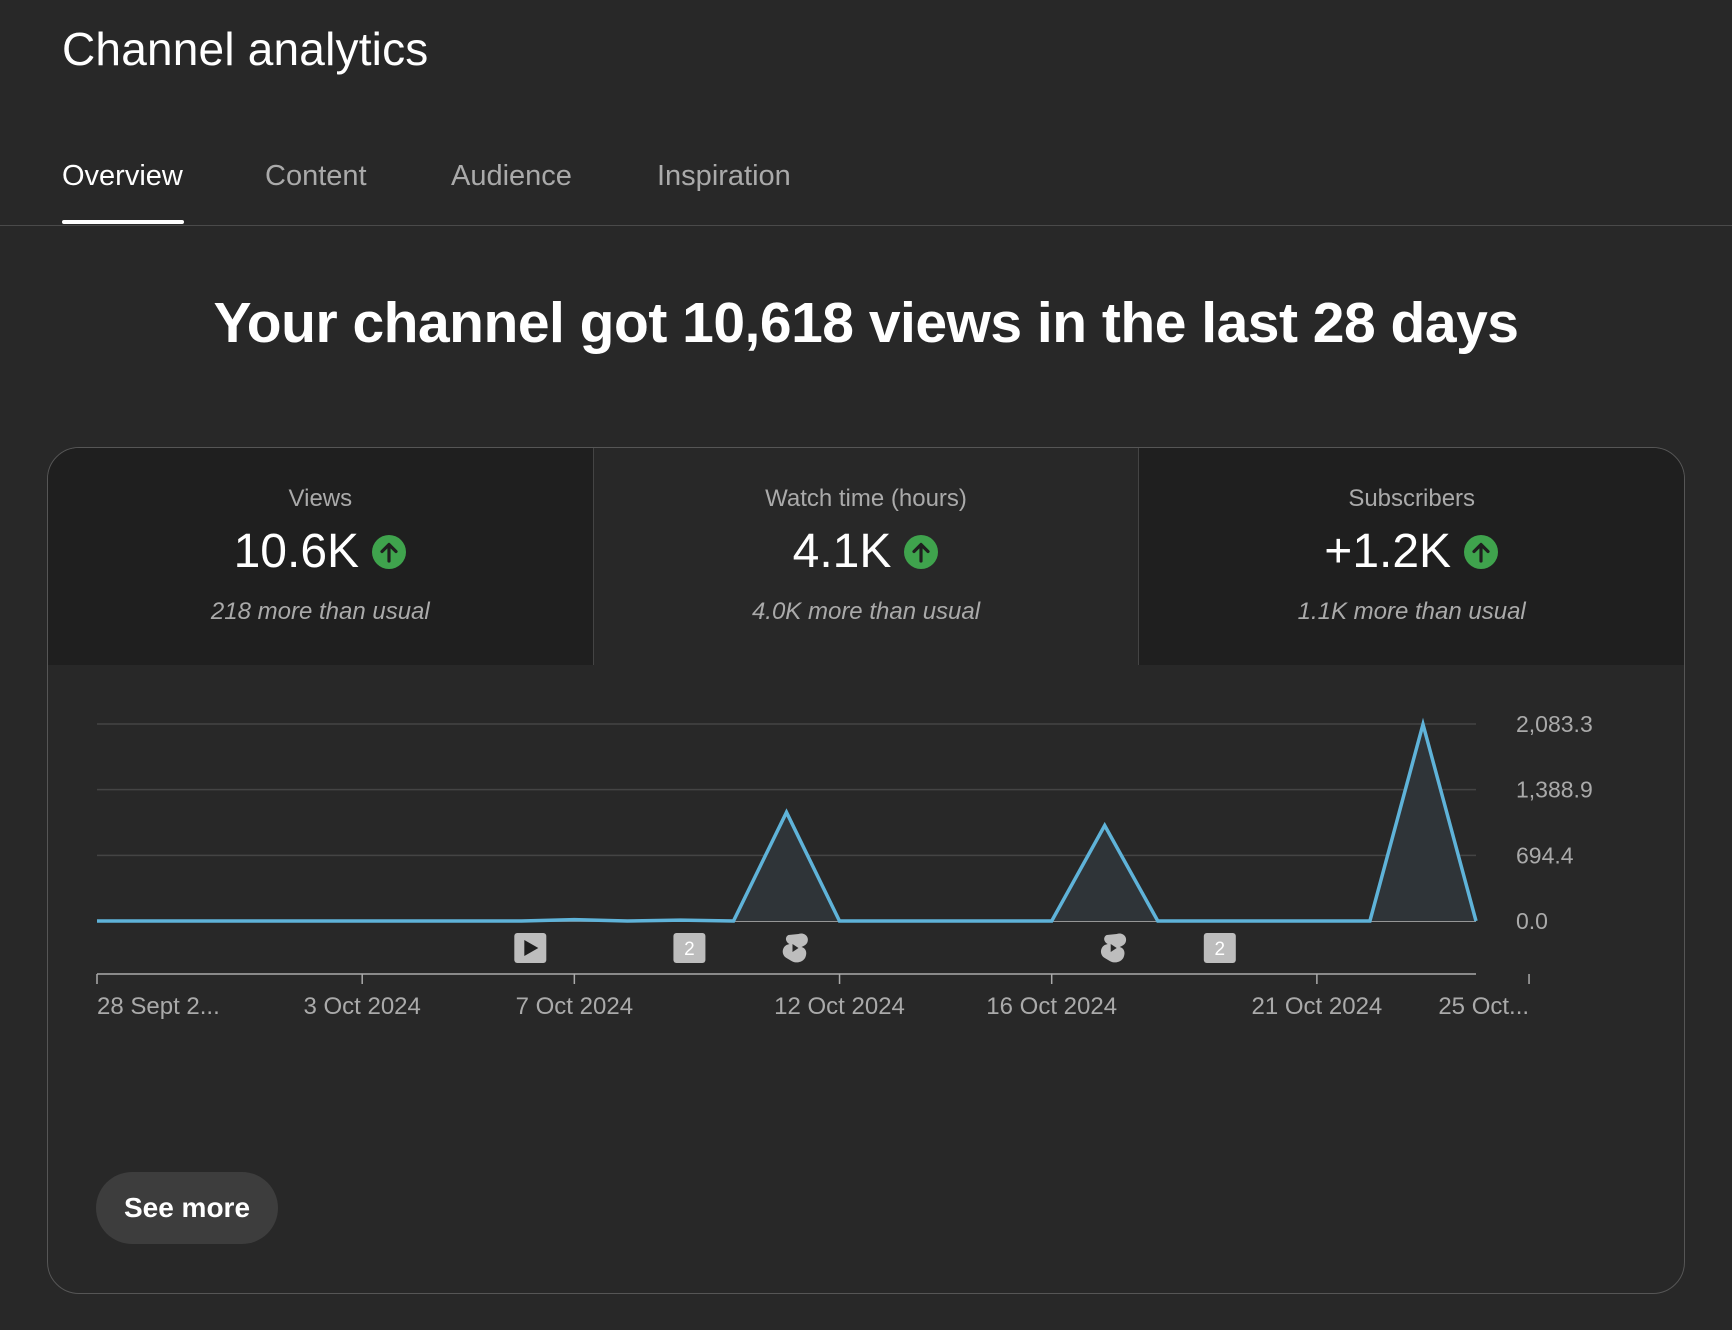 This screenshot has height=1330, width=1732. Describe the element at coordinates (511, 176) in the screenshot. I see `tab-audience: Audience` at that location.